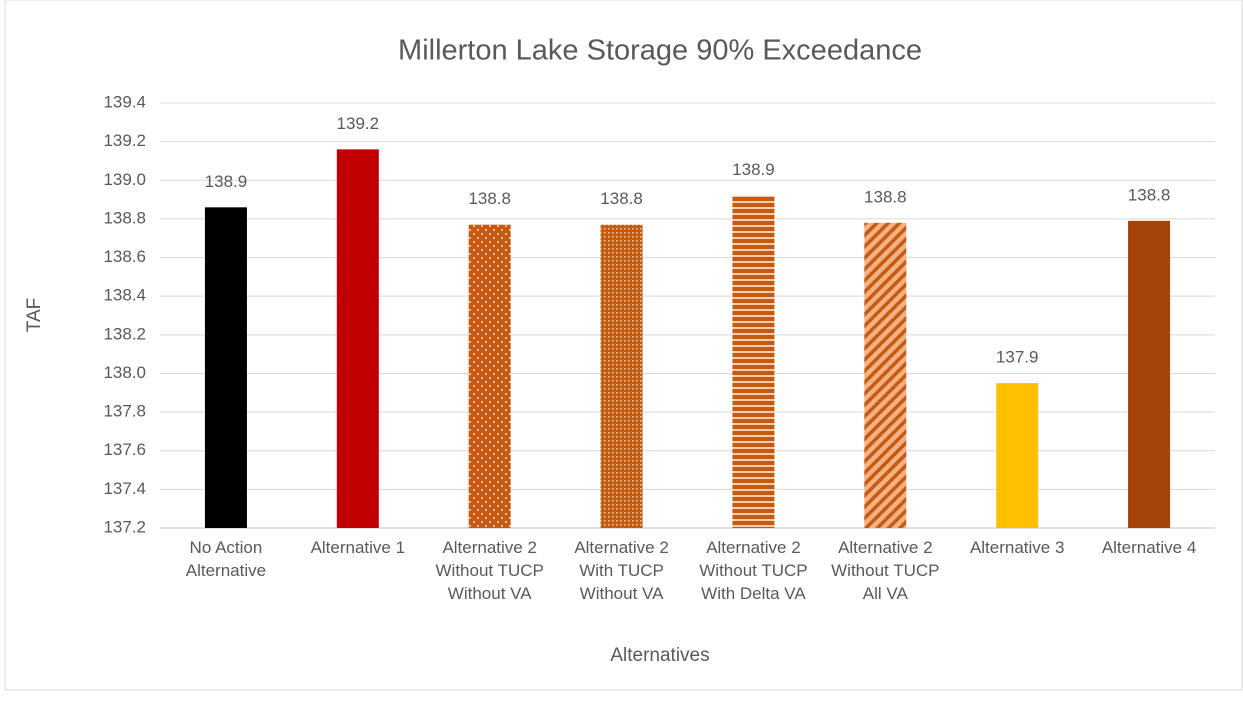 This screenshot has width=1243, height=701. What do you see at coordinates (1017, 357) in the screenshot?
I see `data-label: 137.9` at bounding box center [1017, 357].